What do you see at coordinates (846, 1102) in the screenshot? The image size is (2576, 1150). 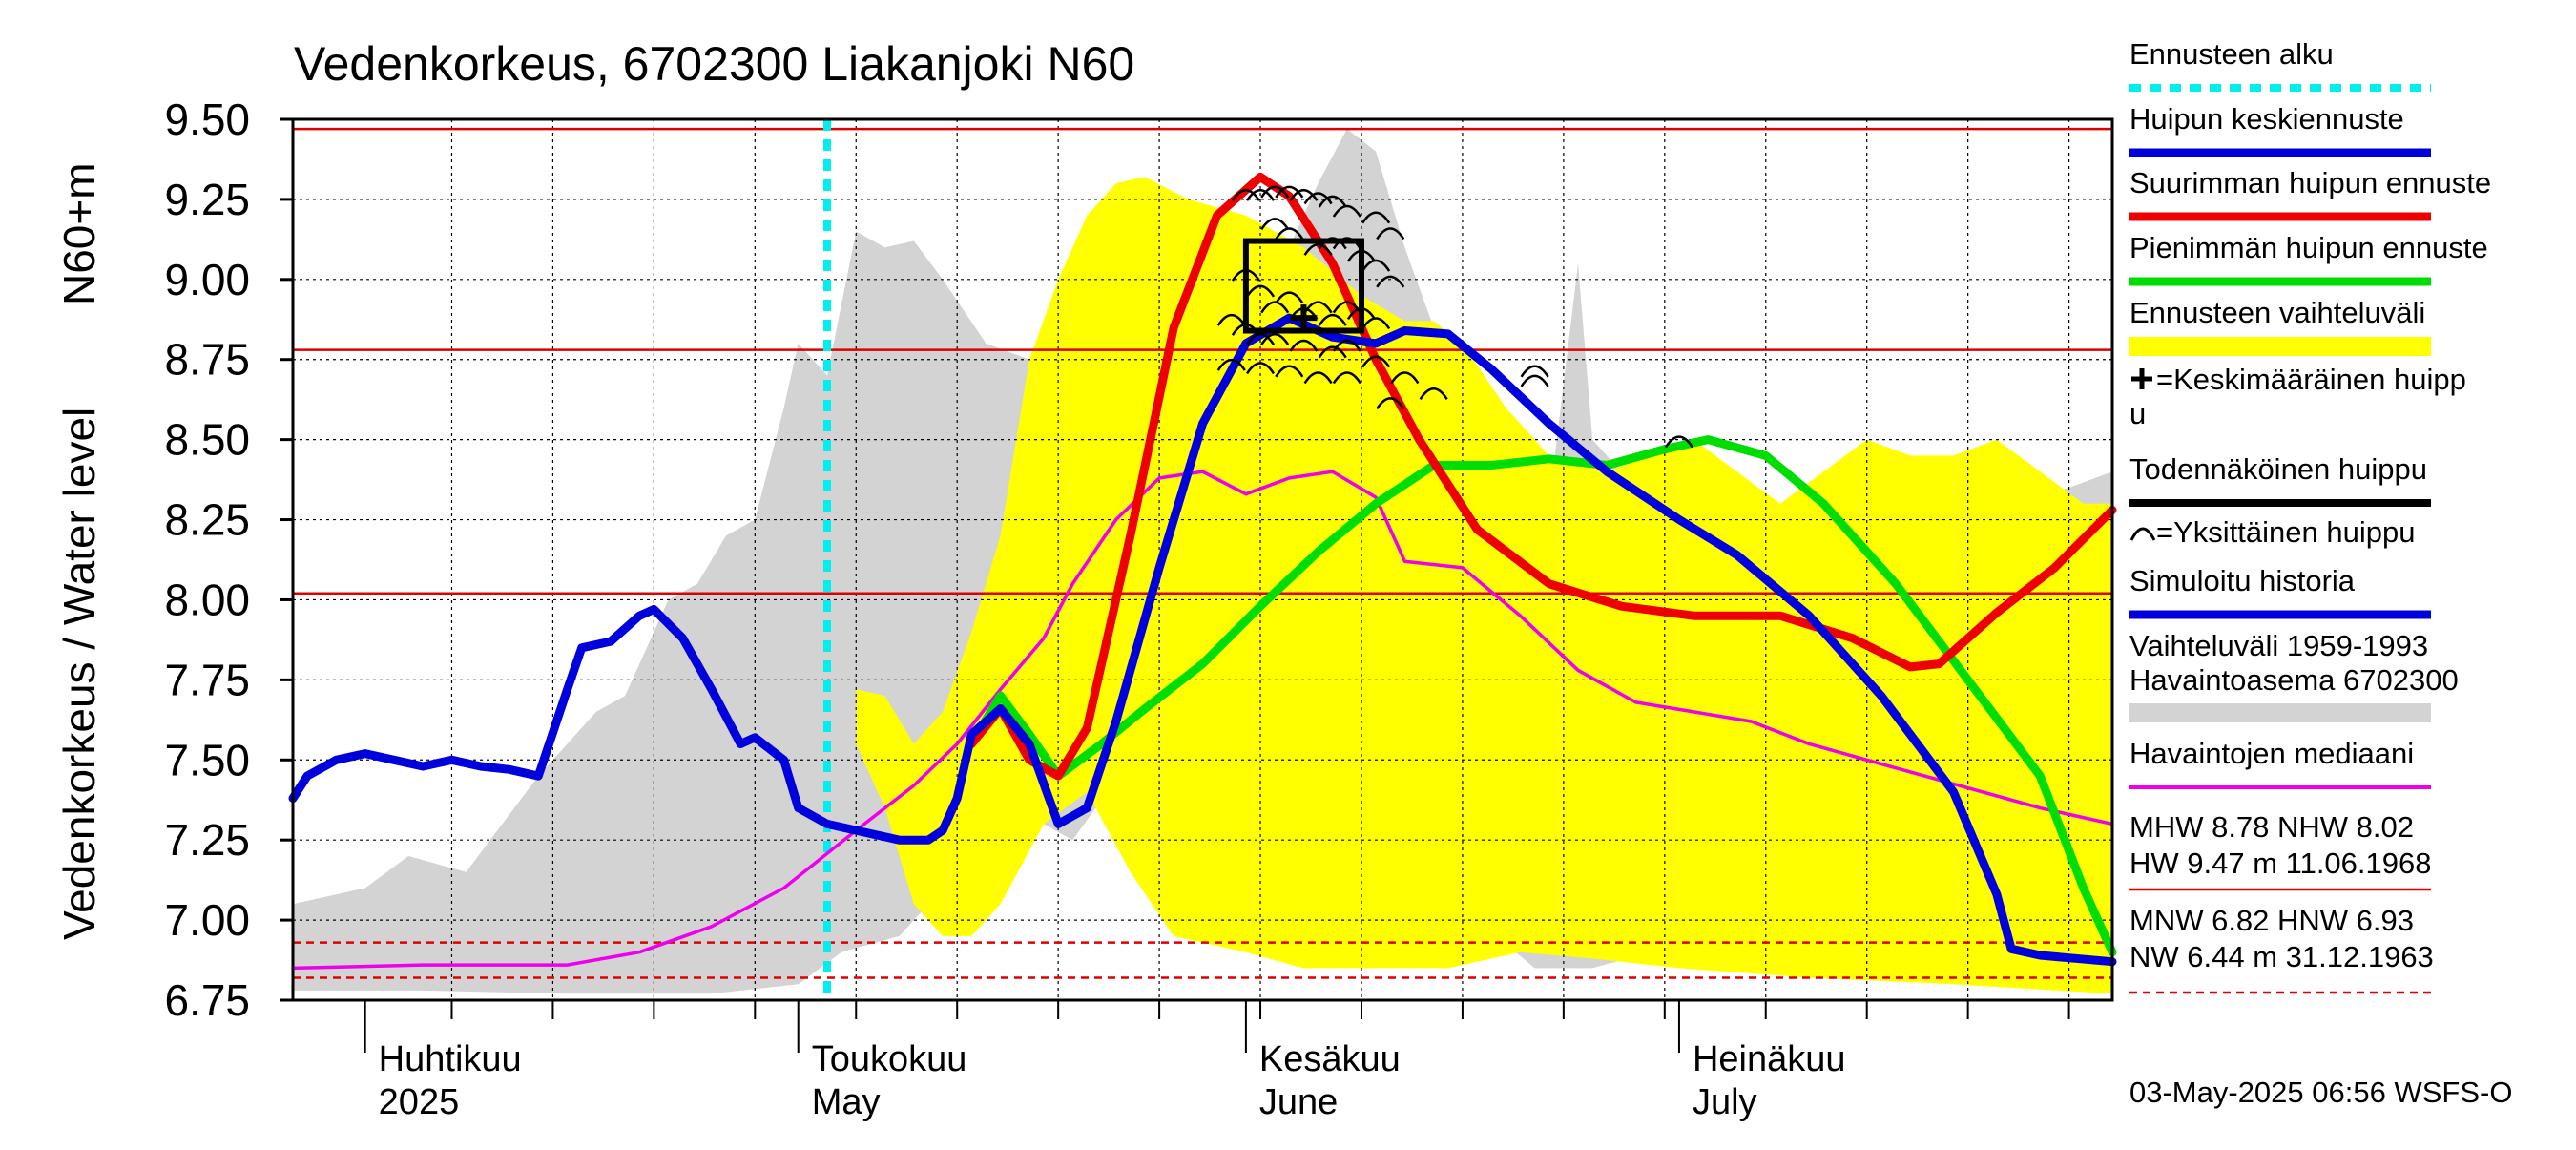 I see `x-month-sublabel: May` at bounding box center [846, 1102].